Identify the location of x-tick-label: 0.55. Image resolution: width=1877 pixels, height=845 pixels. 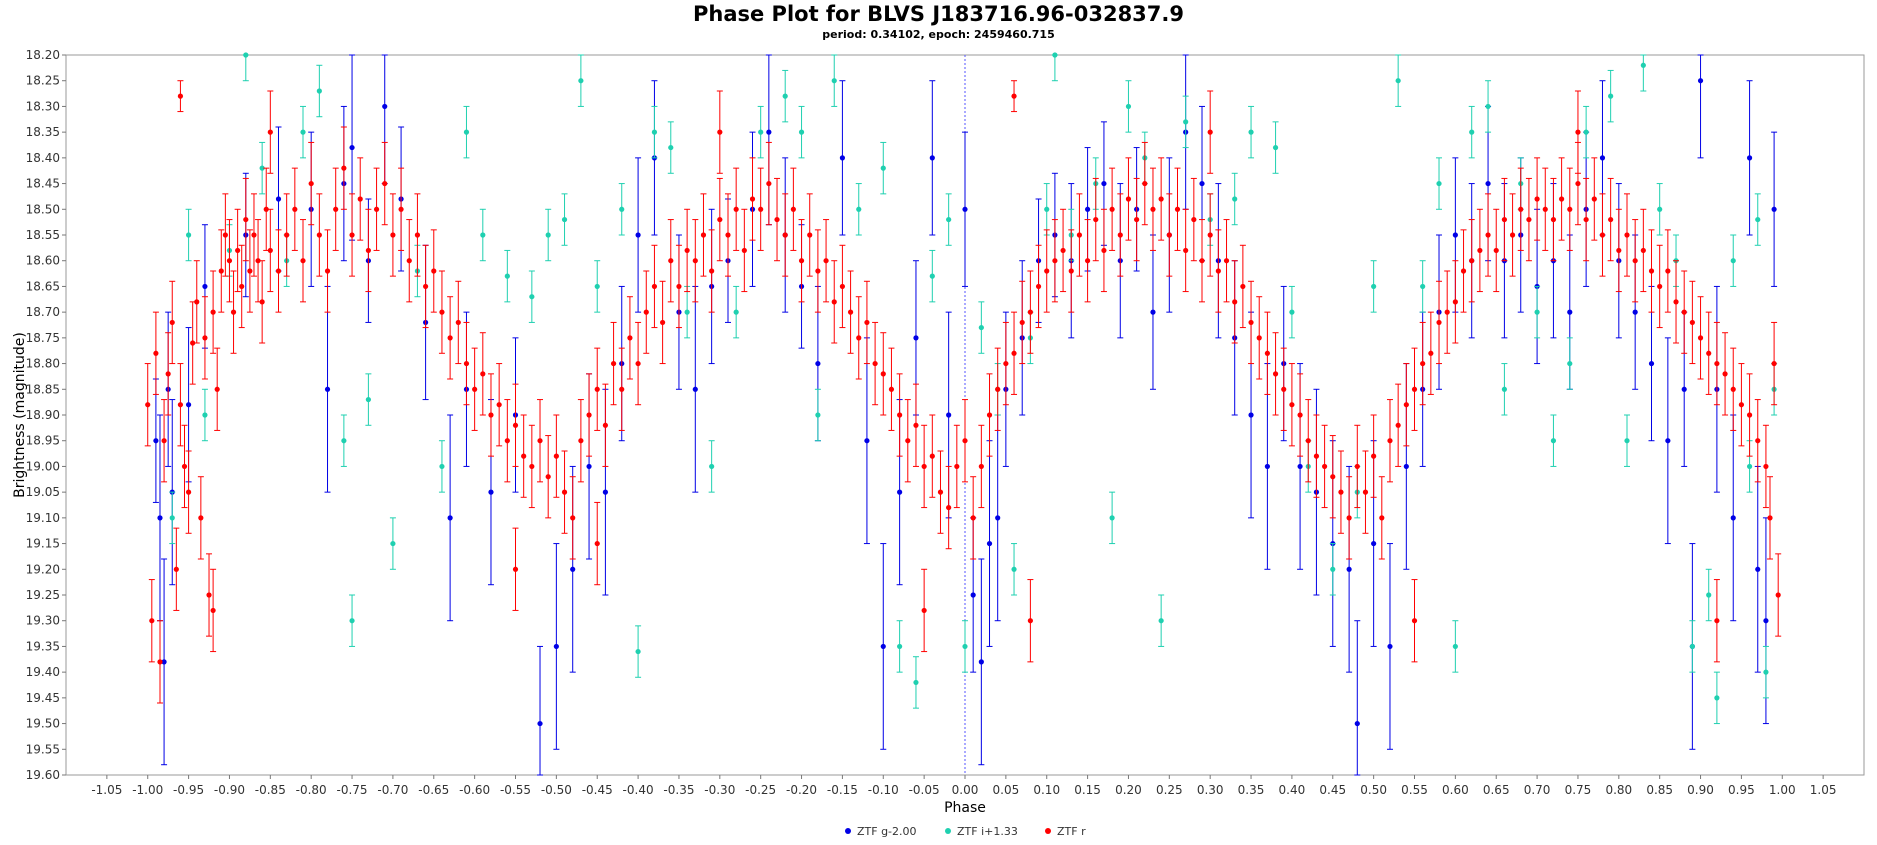
(1414, 790).